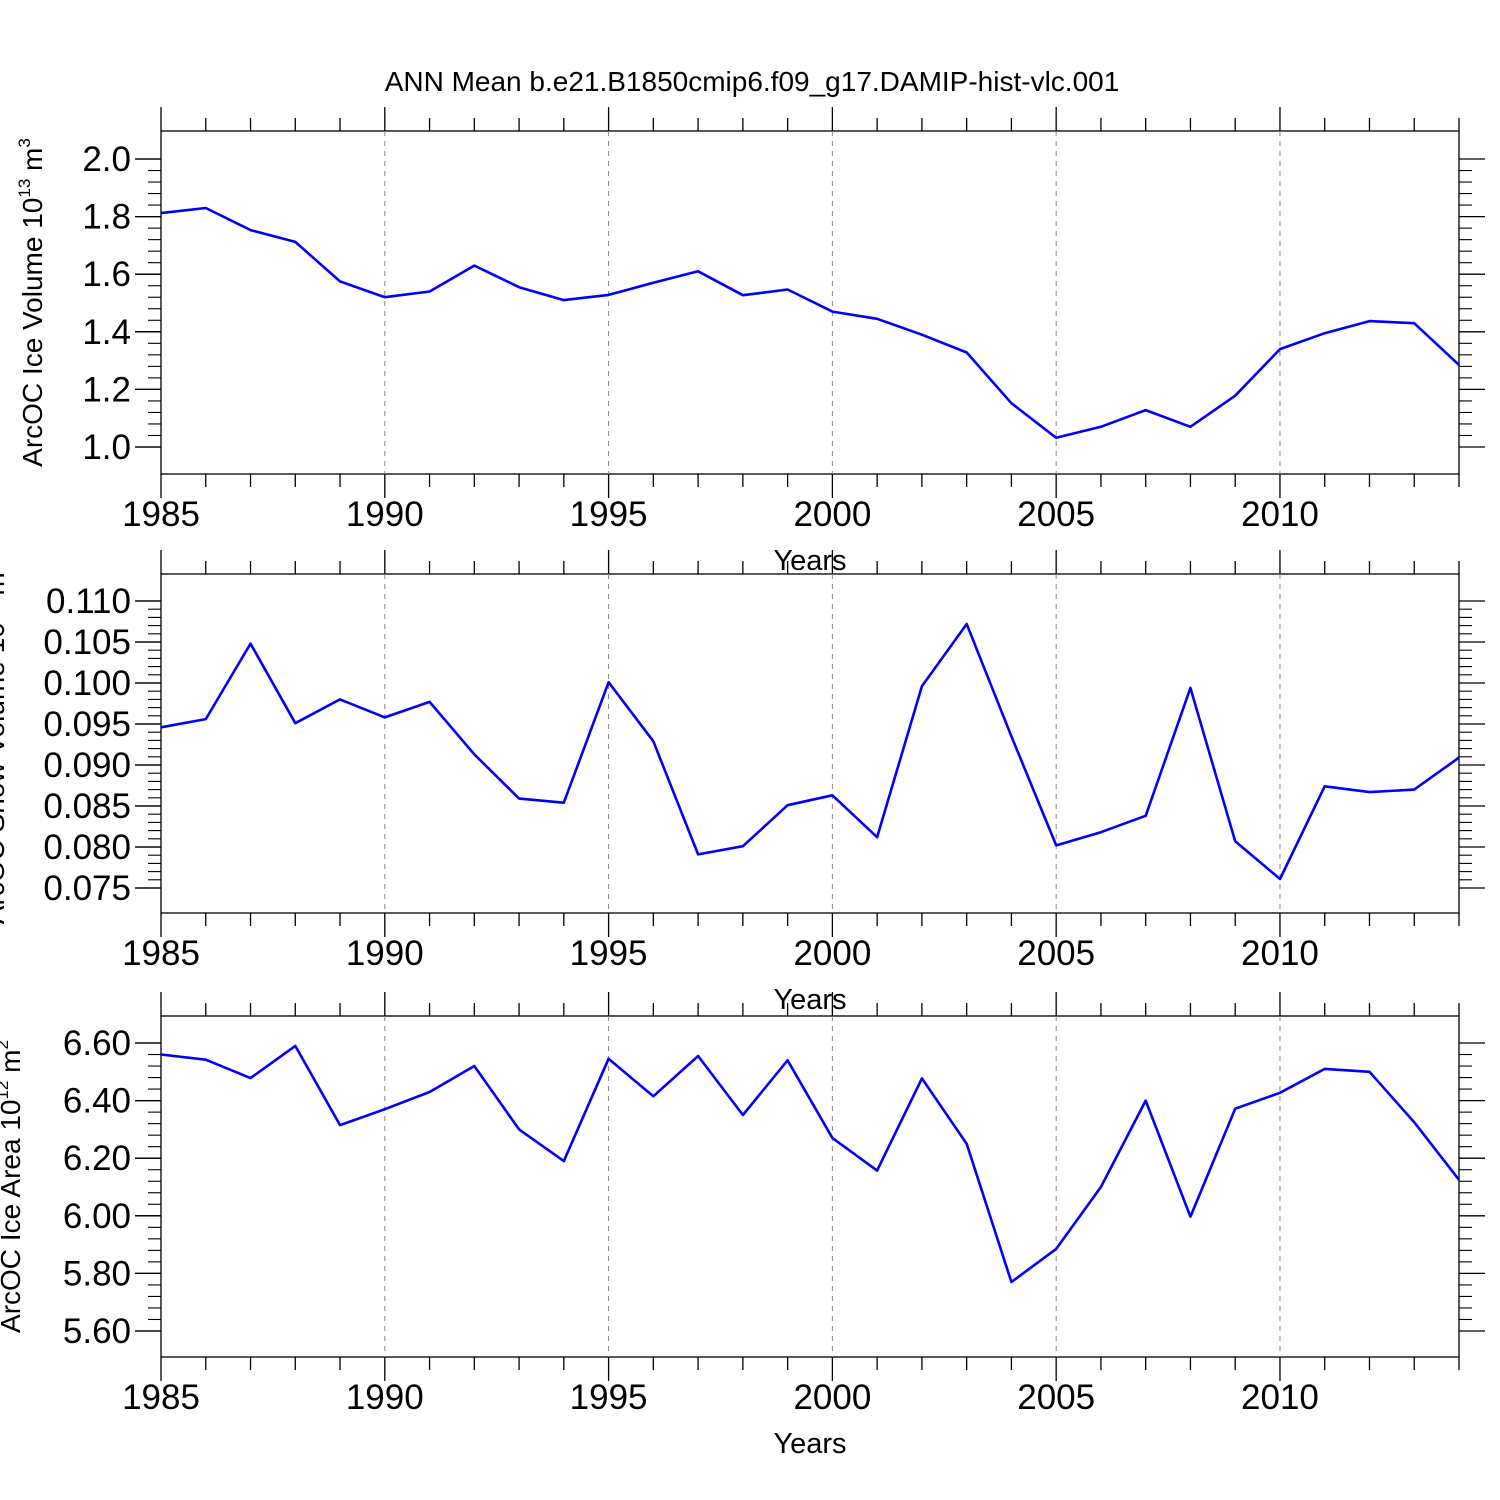 This screenshot has height=1500, width=1500. Describe the element at coordinates (106, 447) in the screenshot. I see `y-tick-label: 1.0` at that location.